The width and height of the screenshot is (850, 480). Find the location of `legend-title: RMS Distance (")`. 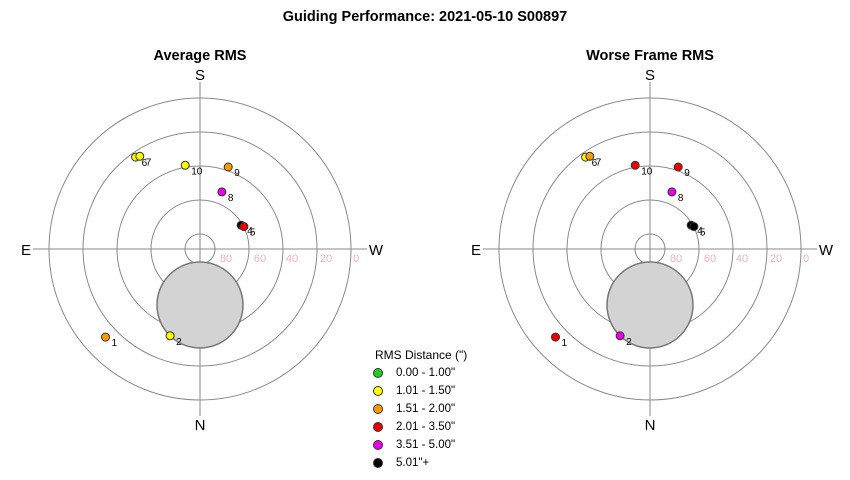

legend-title: RMS Distance (") is located at coordinates (421, 355).